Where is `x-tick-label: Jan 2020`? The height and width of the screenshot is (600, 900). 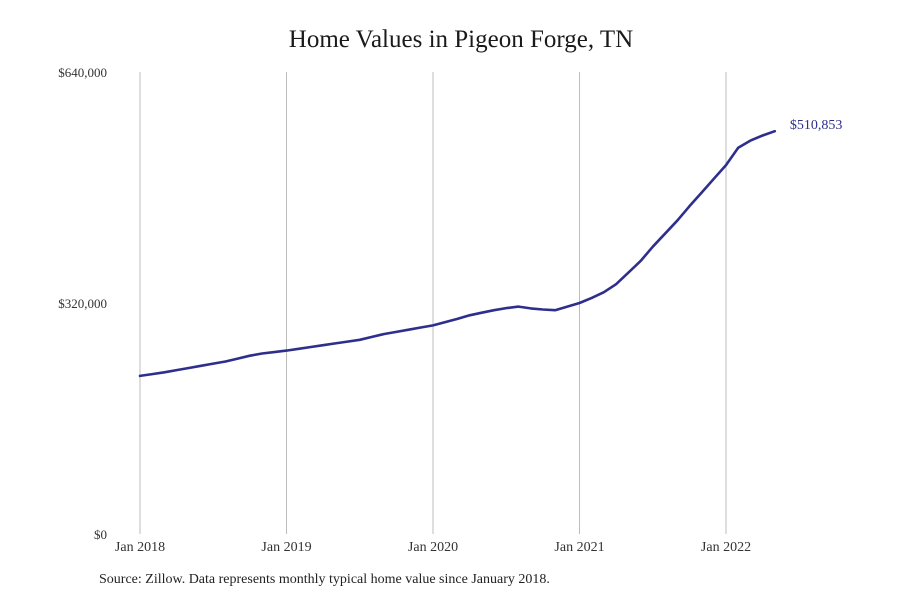
x-tick-label: Jan 2020 is located at coordinates (433, 547).